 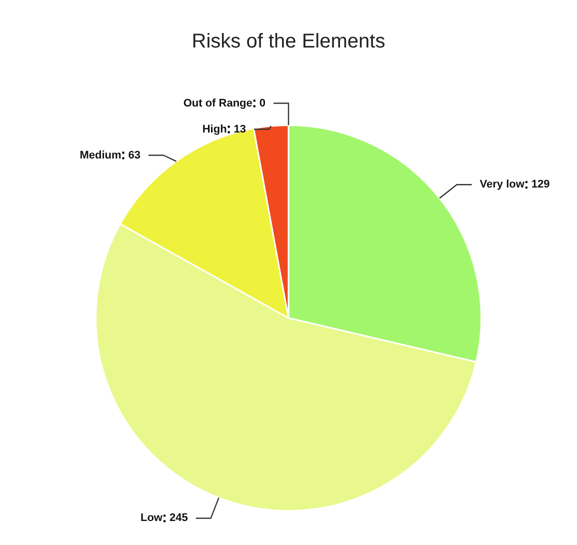 What do you see at coordinates (540, 184) in the screenshot?
I see `data-label: 129` at bounding box center [540, 184].